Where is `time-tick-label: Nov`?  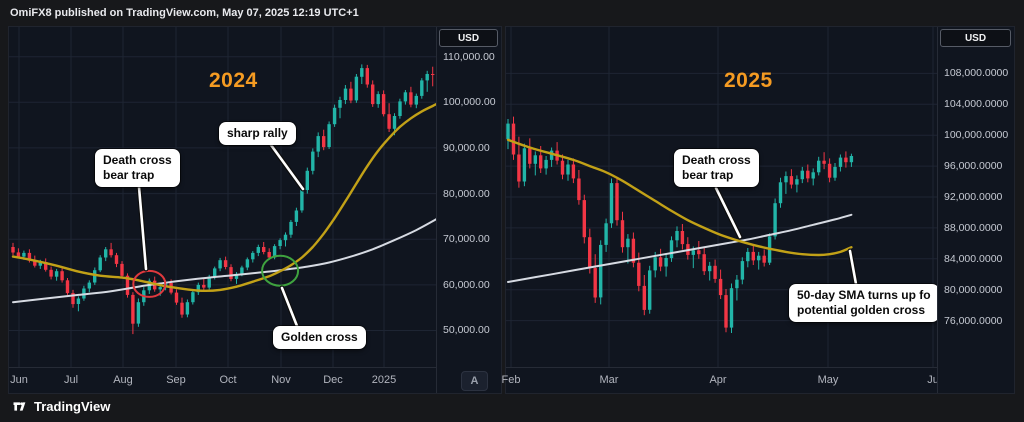 time-tick-label: Nov is located at coordinates (281, 380).